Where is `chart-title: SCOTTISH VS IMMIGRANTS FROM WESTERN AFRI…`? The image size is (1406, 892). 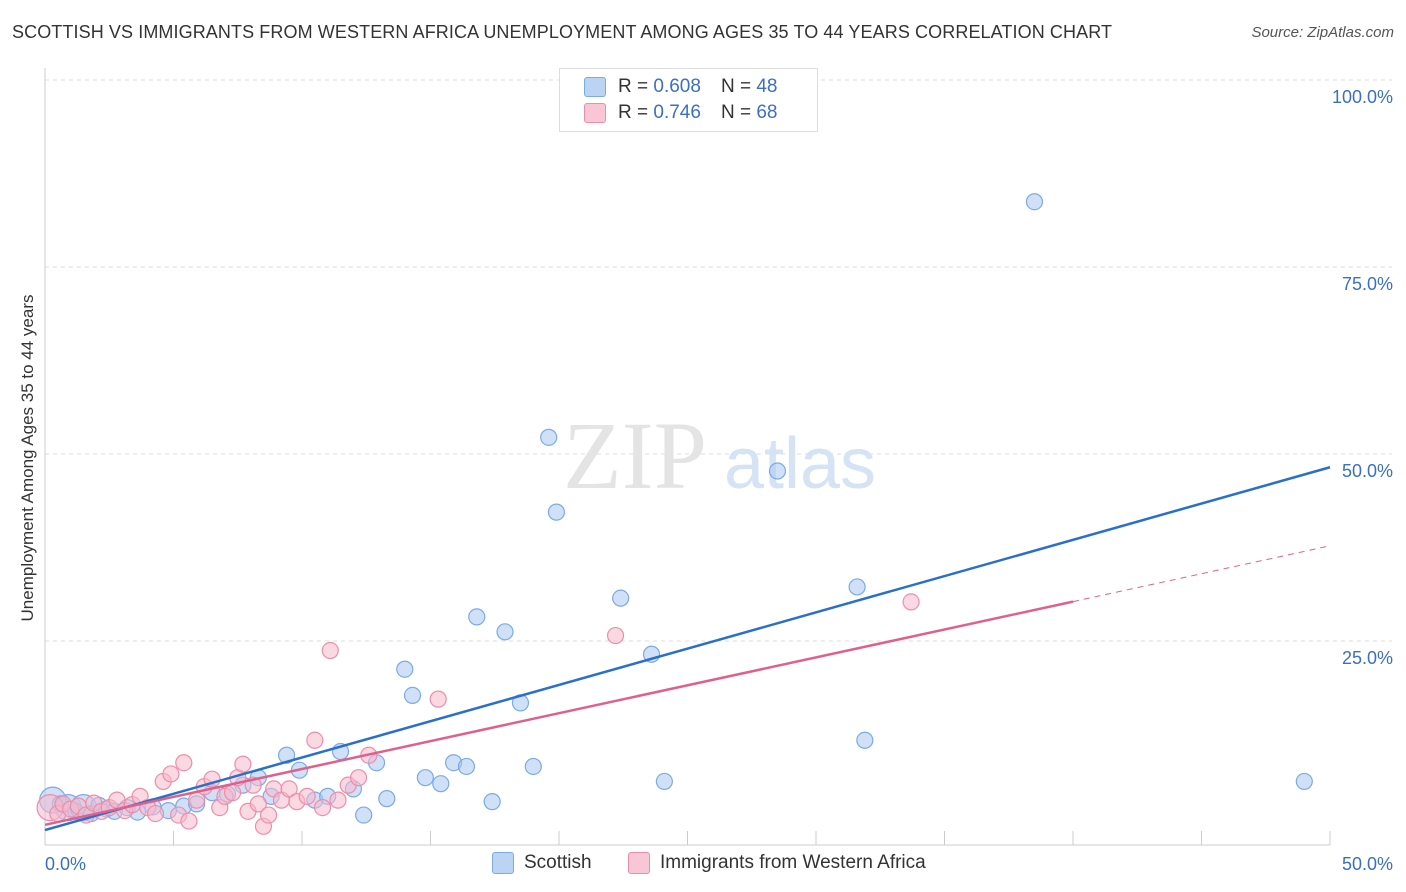
chart-title: SCOTTISH VS IMMIGRANTS FROM WESTERN AFRI… is located at coordinates (562, 32).